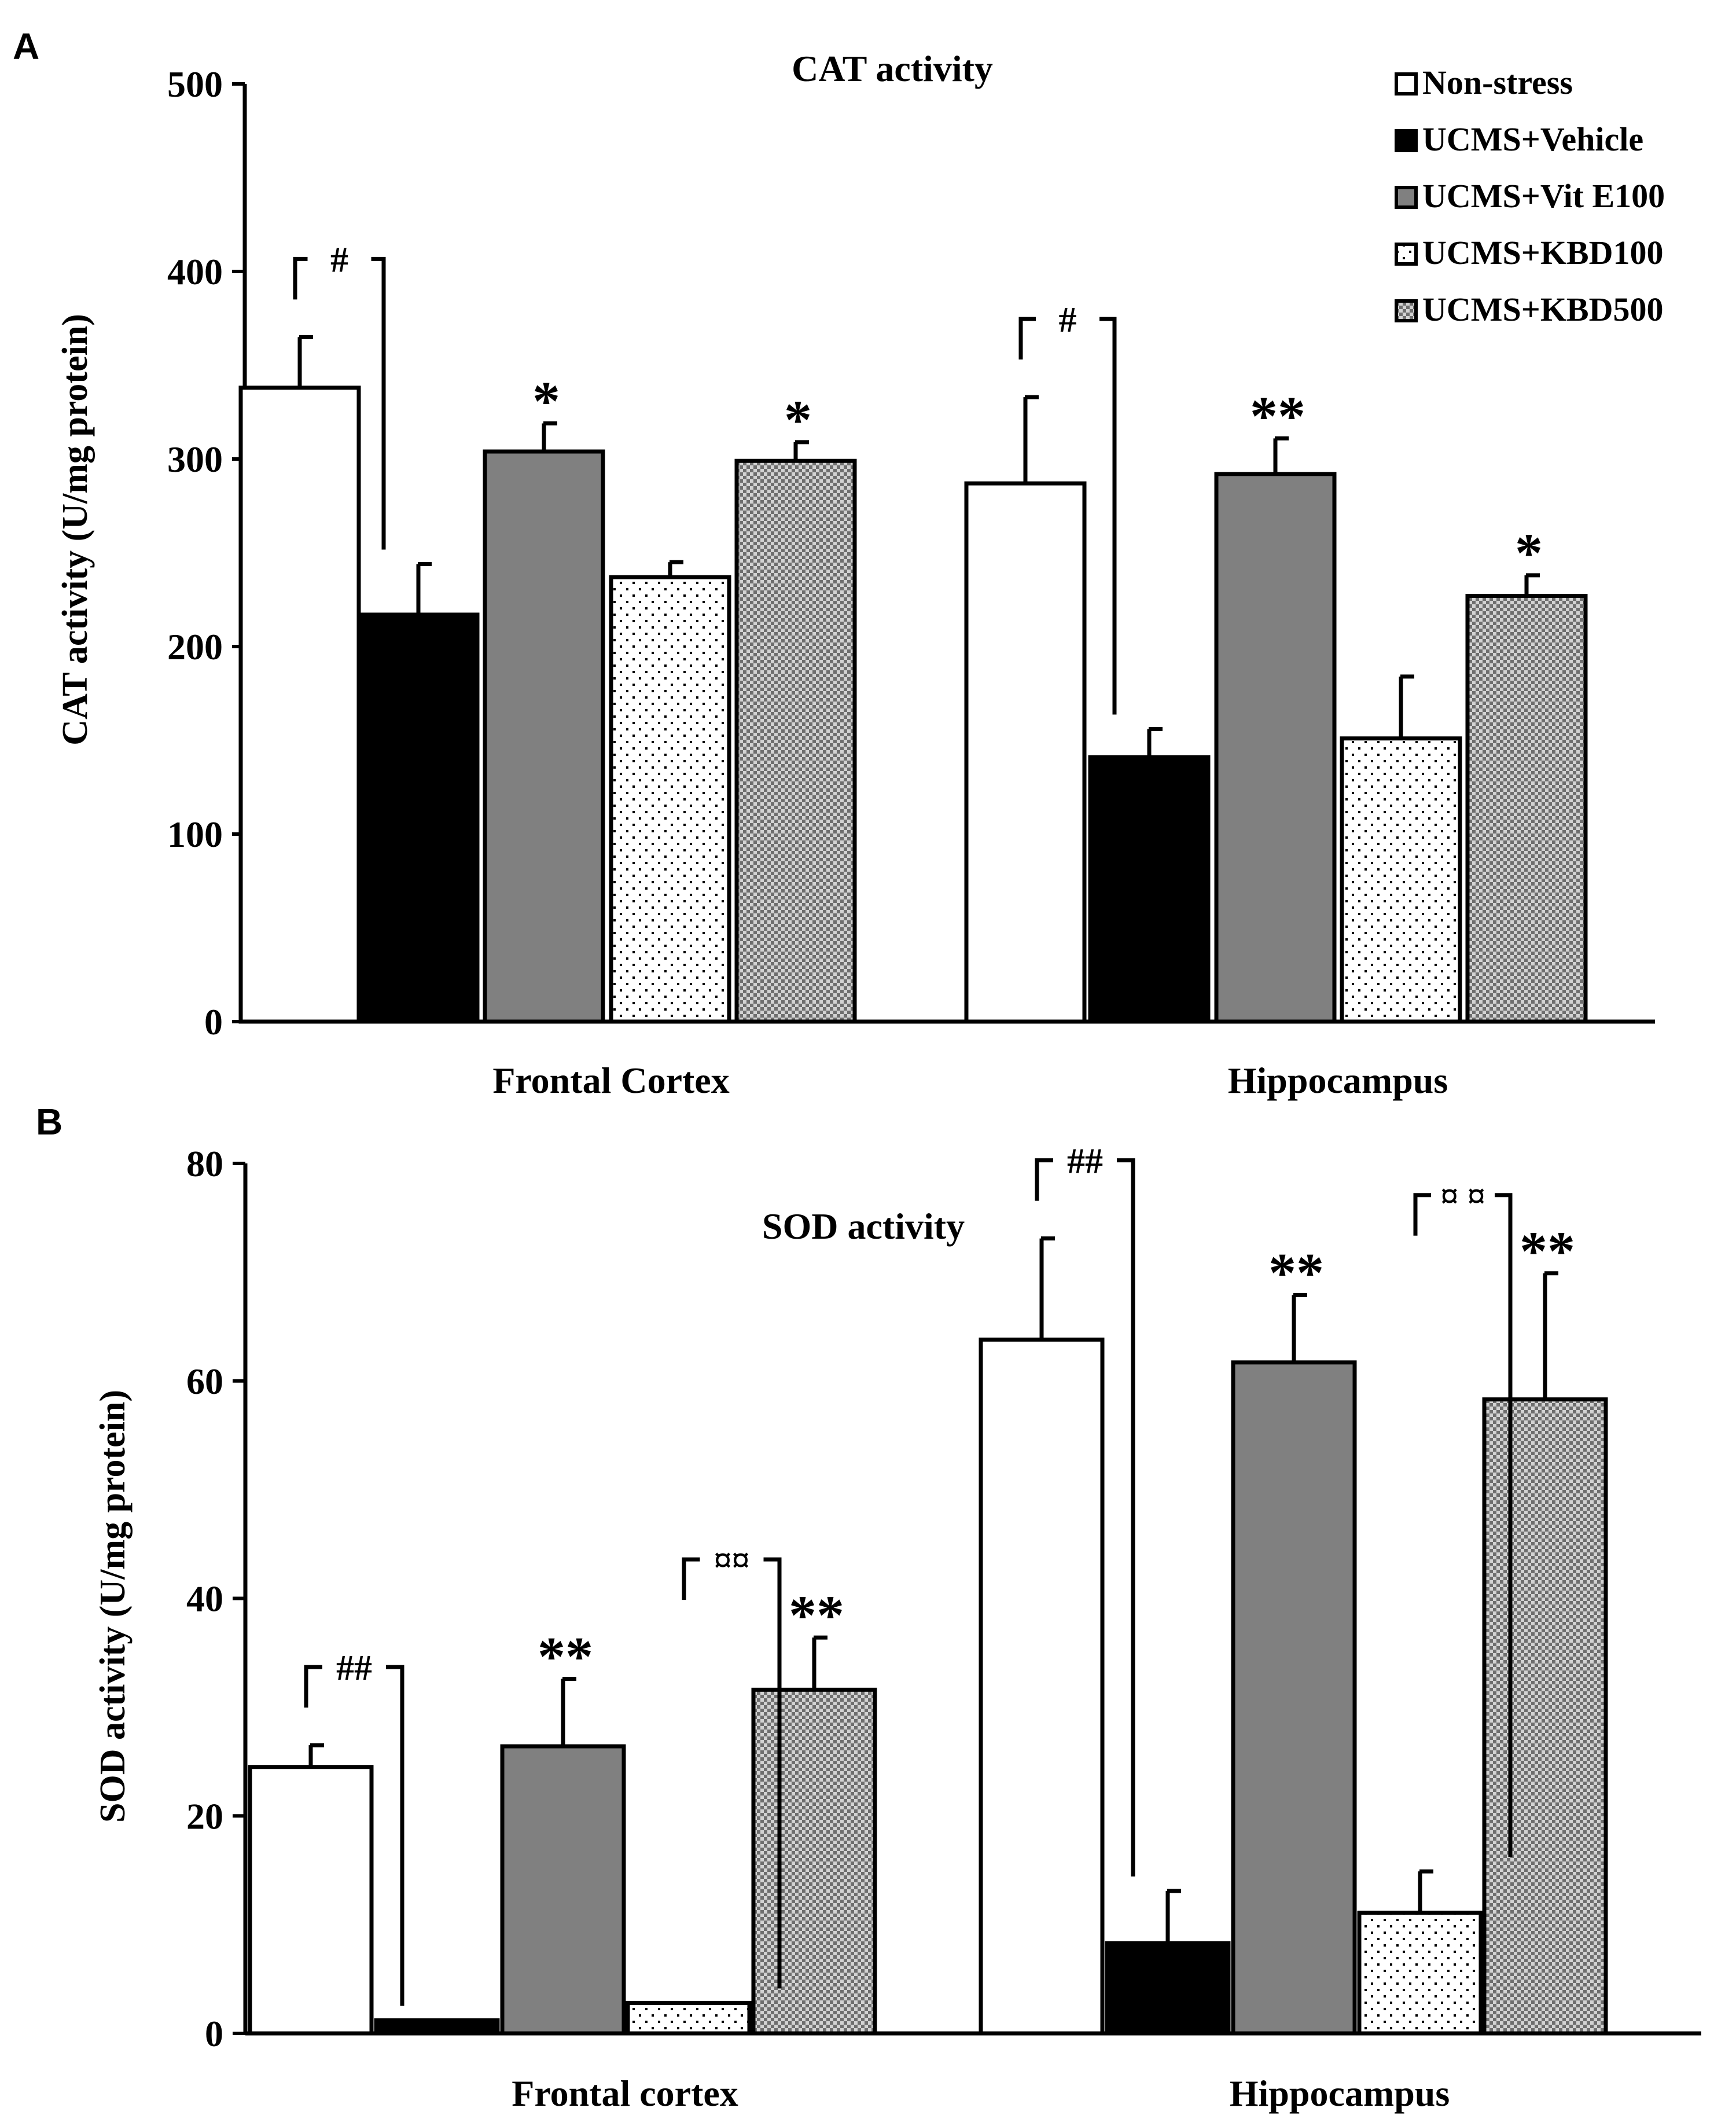 The height and width of the screenshot is (2126, 1736). I want to click on legend-label-ucms-kbd500: UCMS+KBD500, so click(1543, 309).